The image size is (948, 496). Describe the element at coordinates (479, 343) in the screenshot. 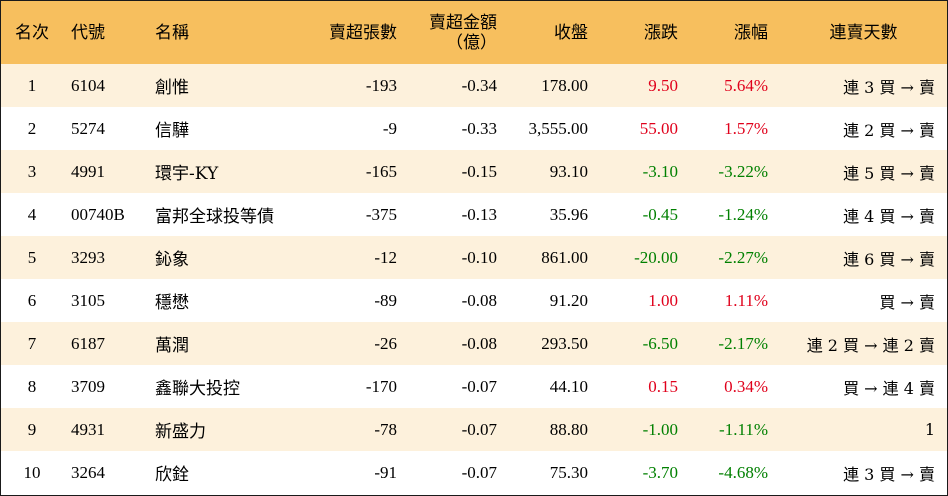

I see `cell-net-sell-amount: -0.08` at that location.